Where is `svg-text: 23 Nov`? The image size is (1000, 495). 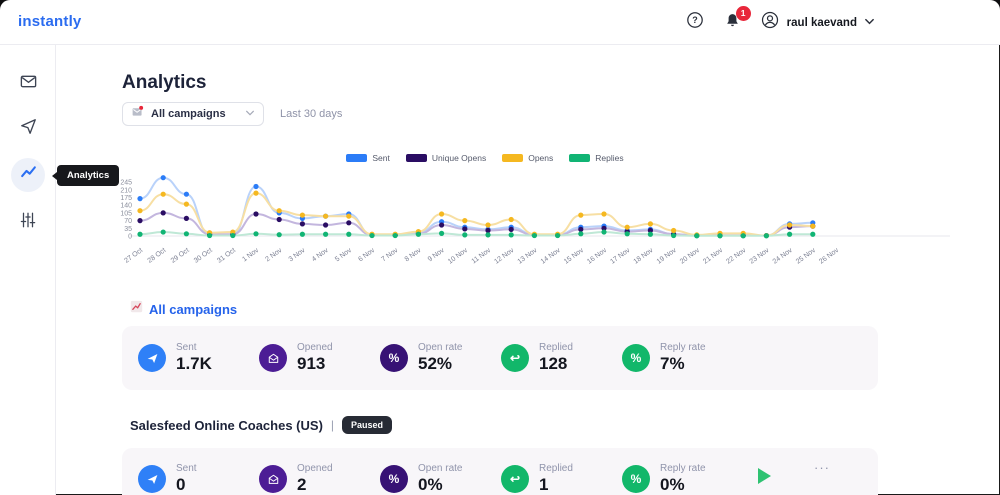
svg-text: 23 Nov is located at coordinates (760, 256).